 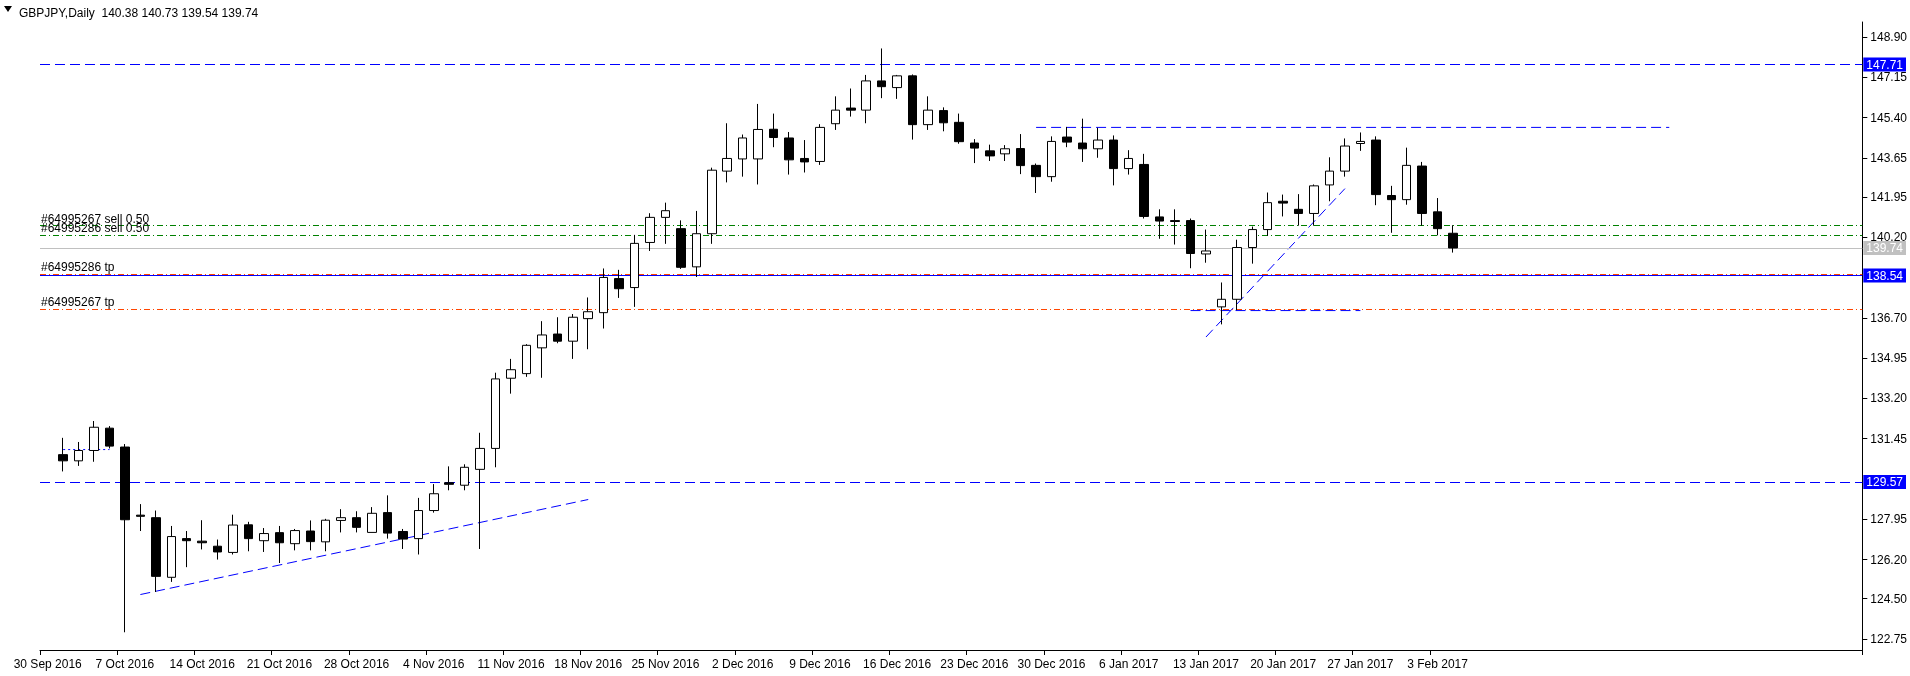 I want to click on x-tick-label: 18 Nov 2016, so click(x=588, y=664).